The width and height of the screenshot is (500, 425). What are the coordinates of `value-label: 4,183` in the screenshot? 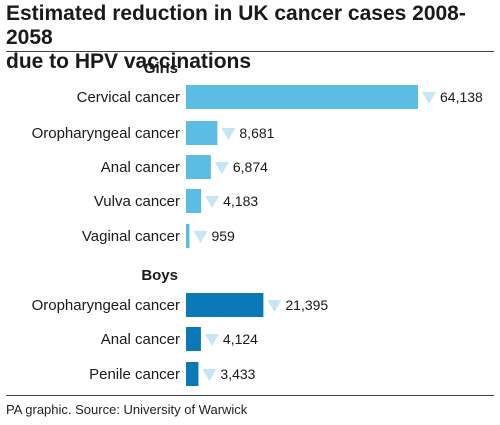 It's located at (240, 201).